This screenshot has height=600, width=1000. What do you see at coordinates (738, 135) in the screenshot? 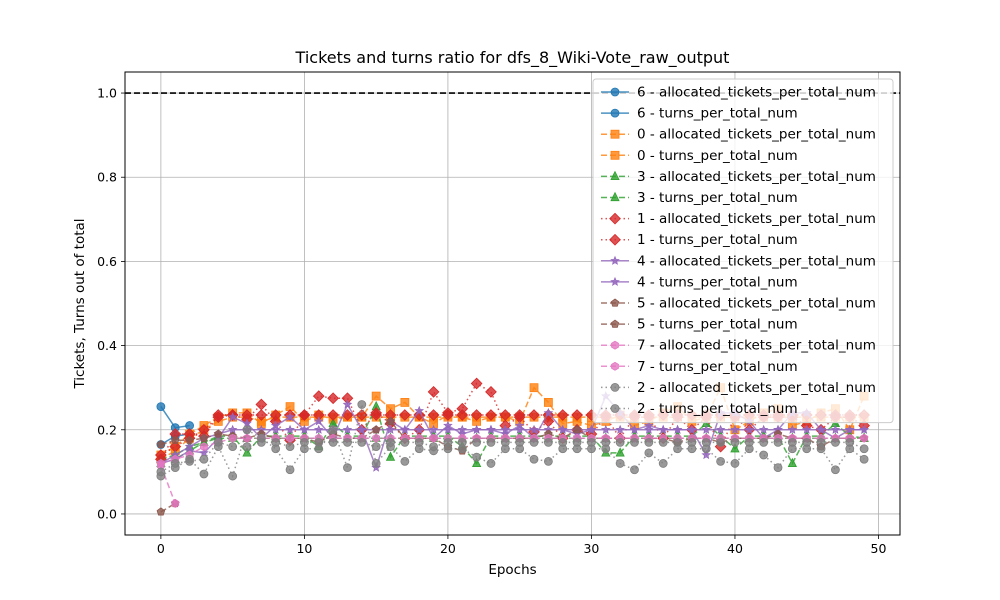
I see `legend-item: 0 - allocated_tickets_per_total_num` at bounding box center [738, 135].